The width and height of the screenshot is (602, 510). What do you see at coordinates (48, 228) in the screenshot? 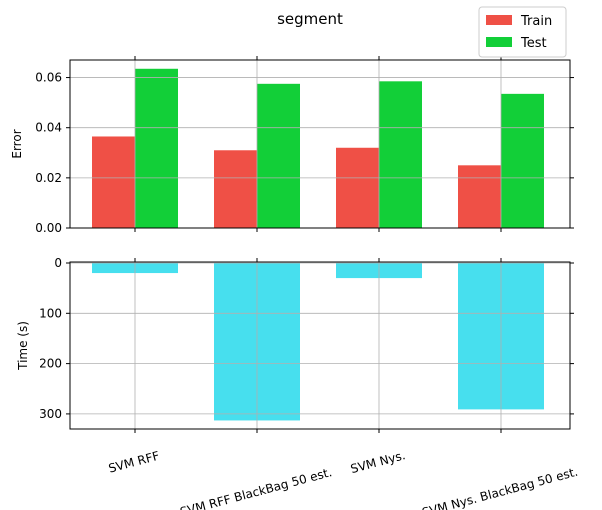
I see `ytick-label: 0.00` at bounding box center [48, 228].